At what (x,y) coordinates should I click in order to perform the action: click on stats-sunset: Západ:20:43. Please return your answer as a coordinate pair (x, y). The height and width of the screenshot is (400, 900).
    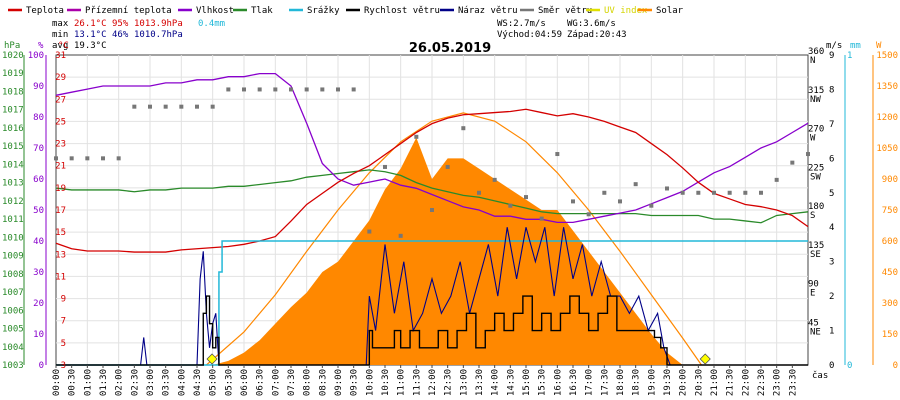
    Looking at the image, I should click on (597, 35).